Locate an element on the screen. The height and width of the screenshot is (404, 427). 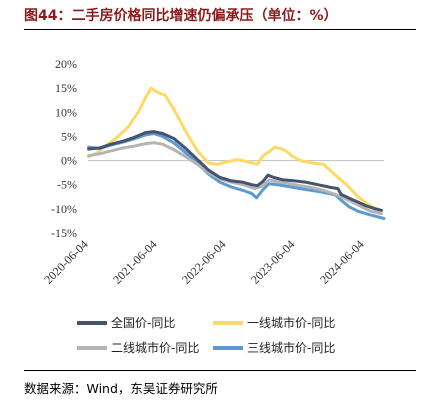
y-tick-label: 10% is located at coordinates (66, 112).